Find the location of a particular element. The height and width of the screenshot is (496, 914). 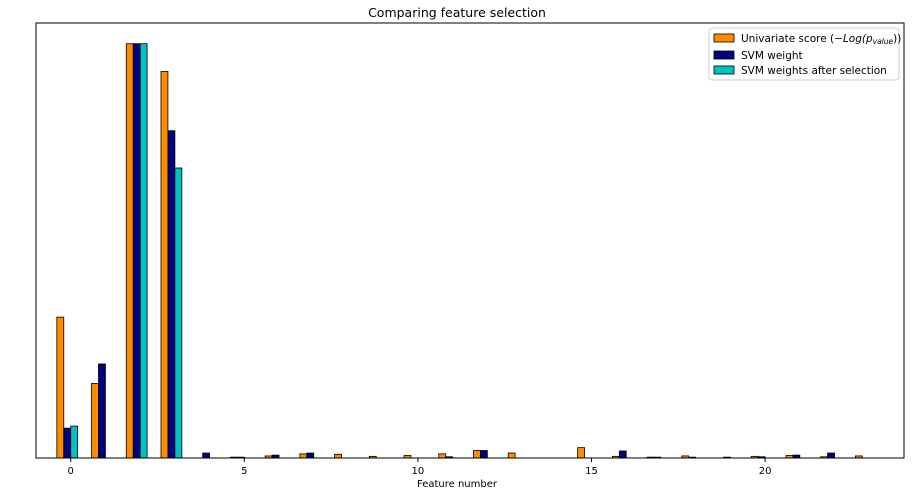

legend-swatch-univariate is located at coordinates (724, 38).